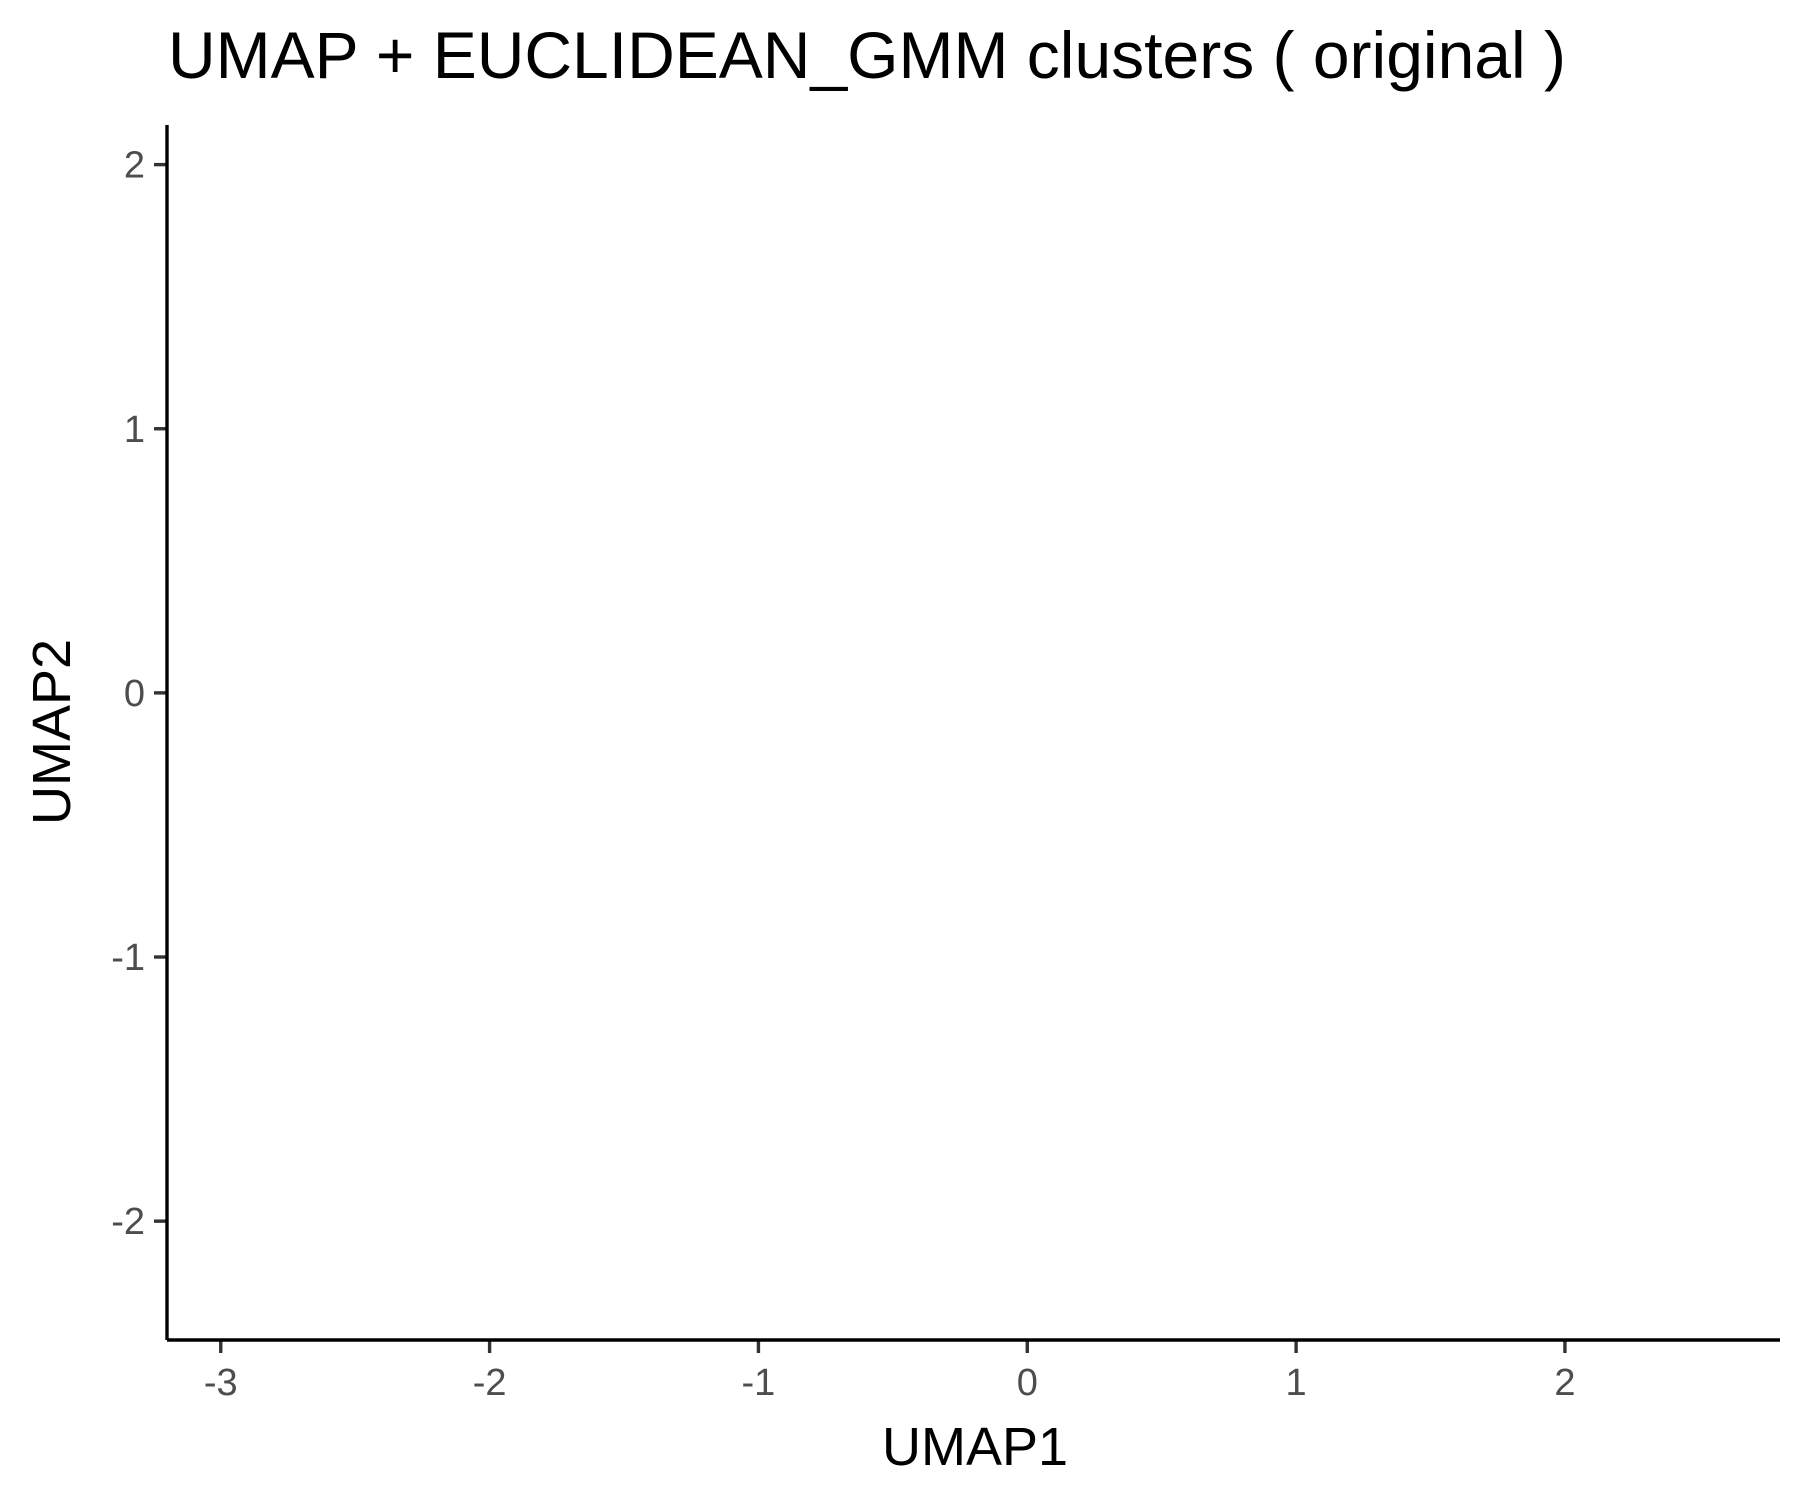 This screenshot has width=1800, height=1500. What do you see at coordinates (128, 1222) in the screenshot?
I see `y-tick-label: -2` at bounding box center [128, 1222].